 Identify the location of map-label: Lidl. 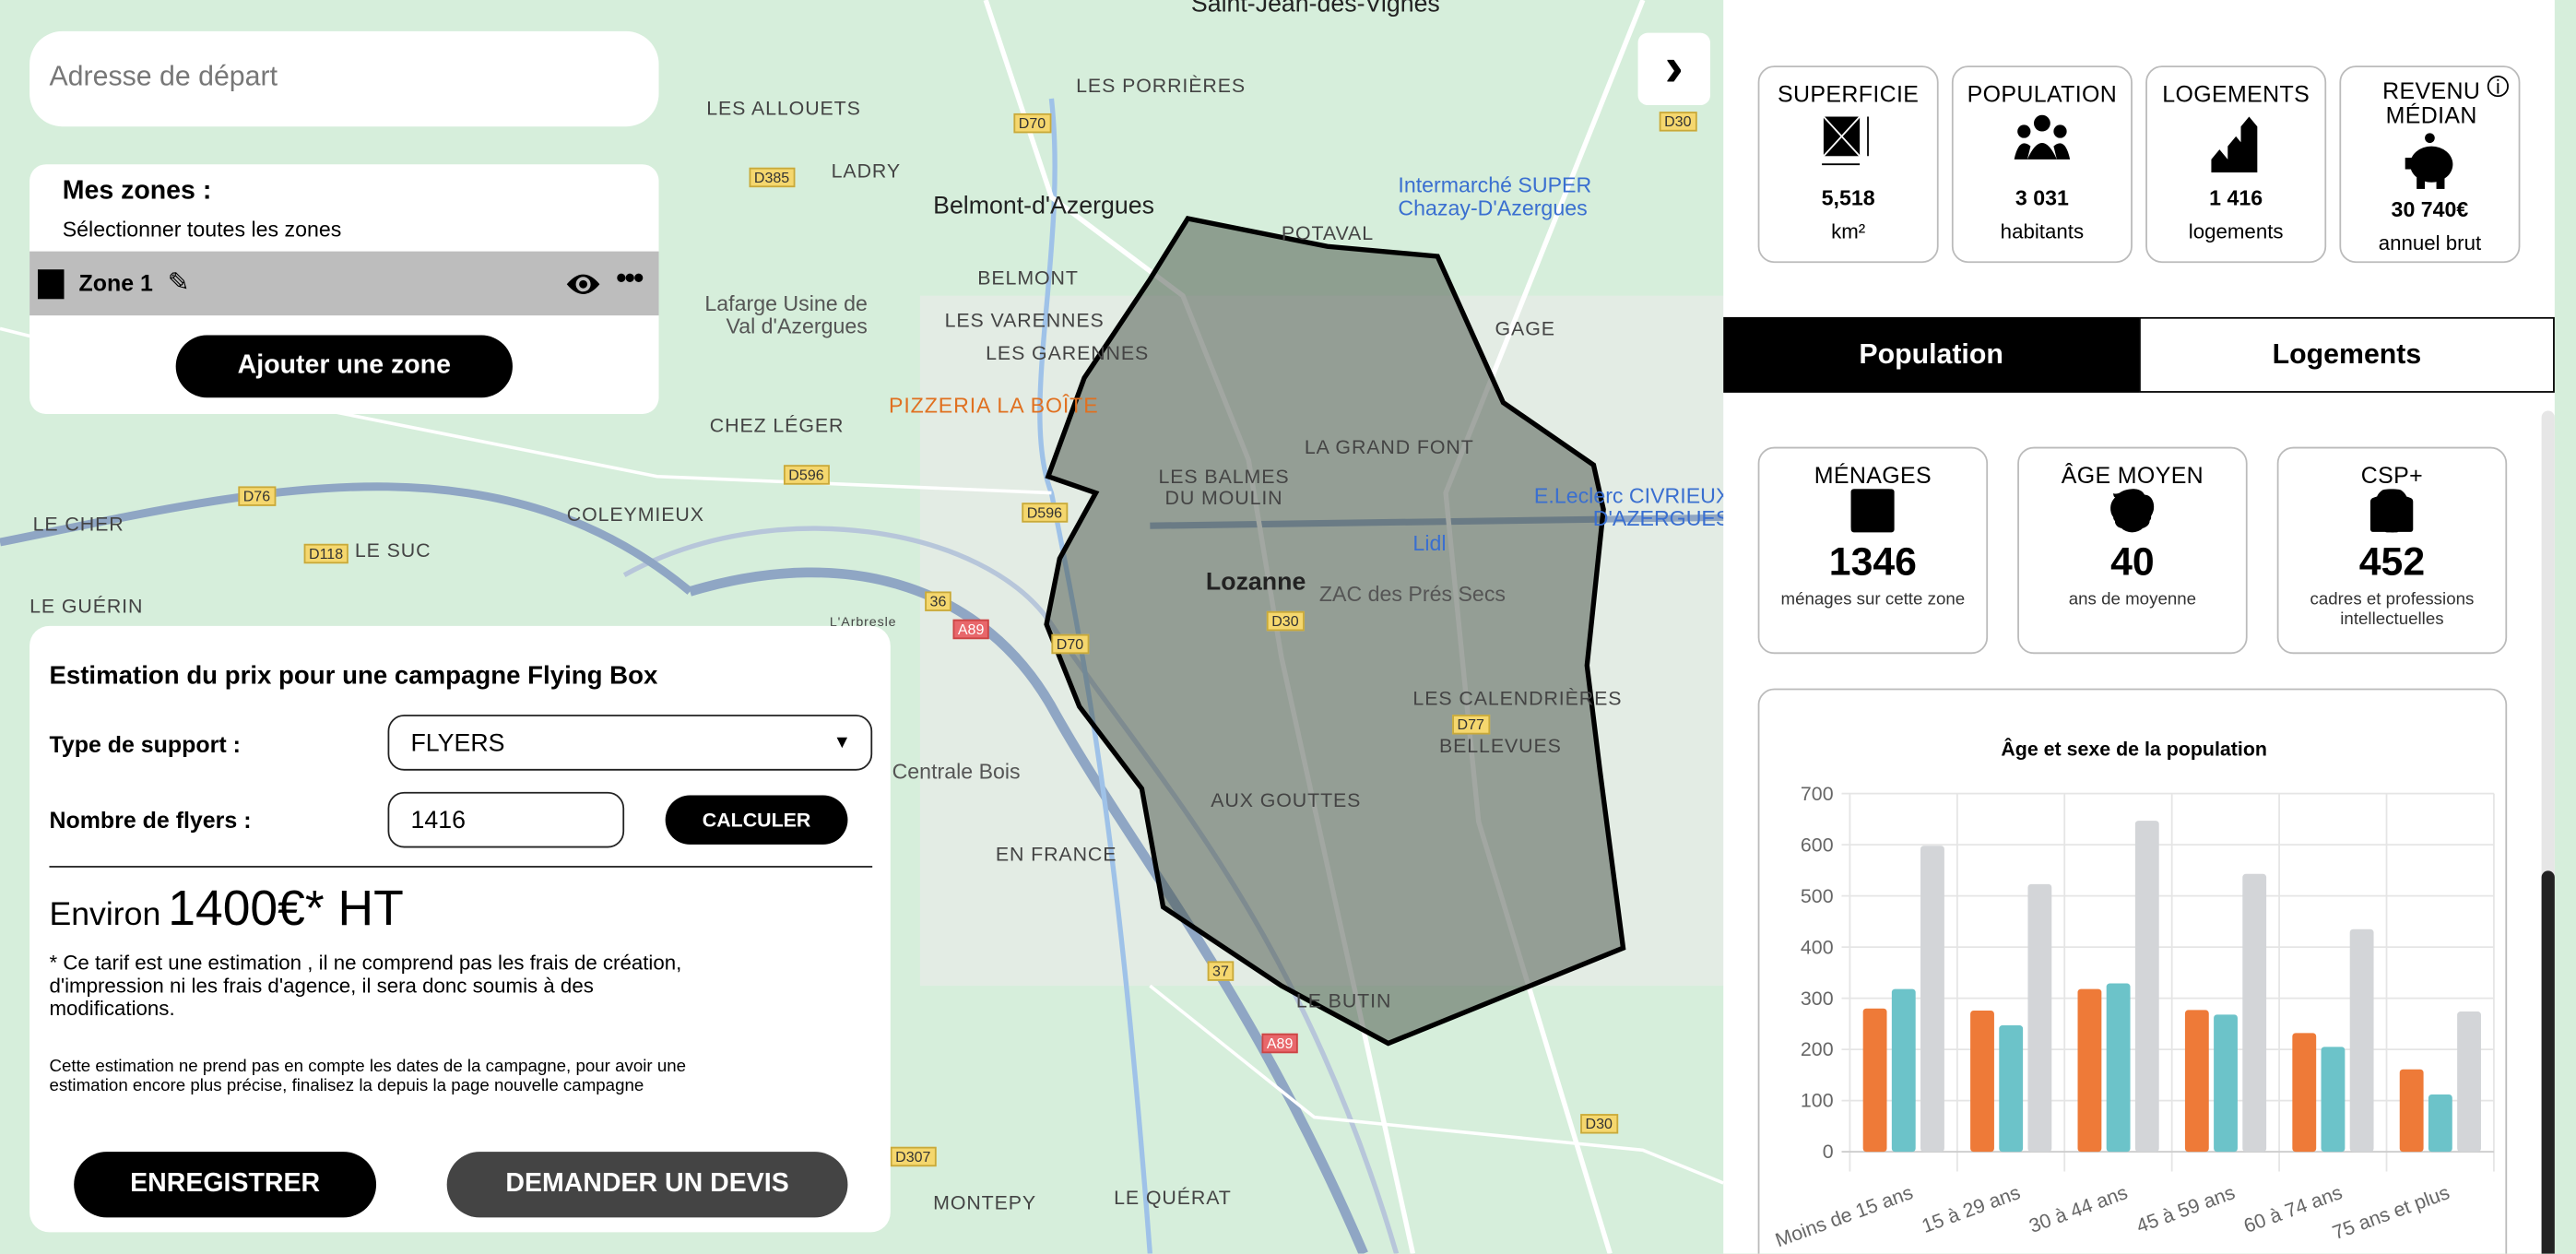
(1429, 543).